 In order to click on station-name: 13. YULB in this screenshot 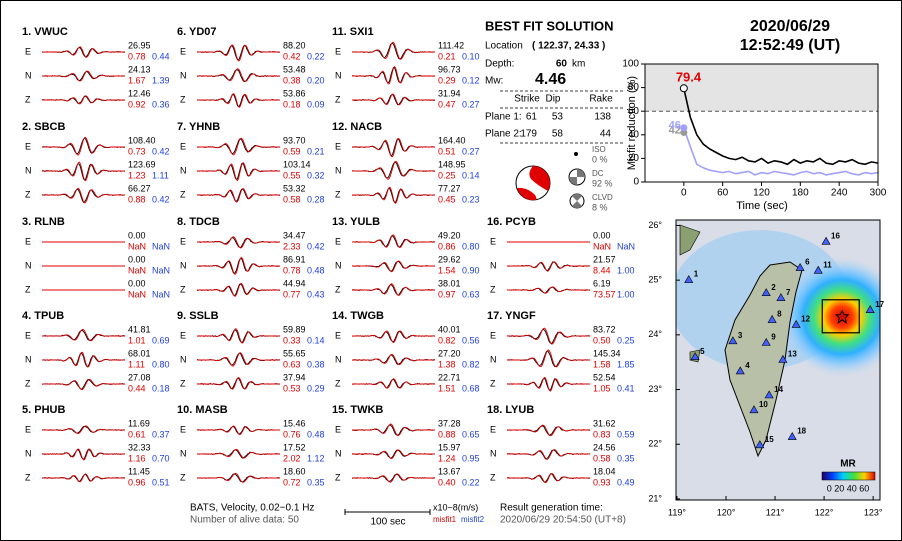, I will do `click(356, 222)`.